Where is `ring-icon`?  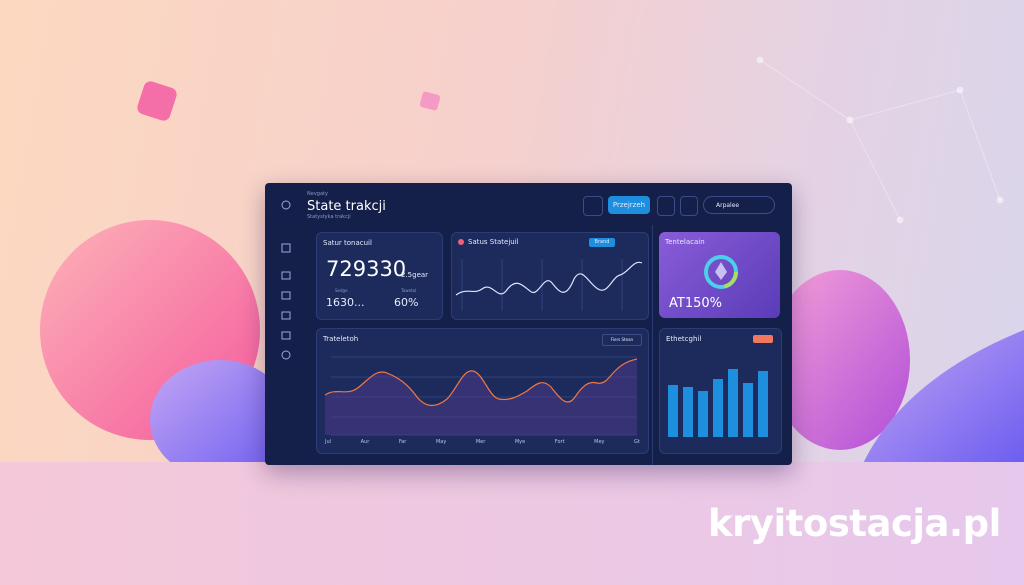
ring-icon is located at coordinates (721, 272).